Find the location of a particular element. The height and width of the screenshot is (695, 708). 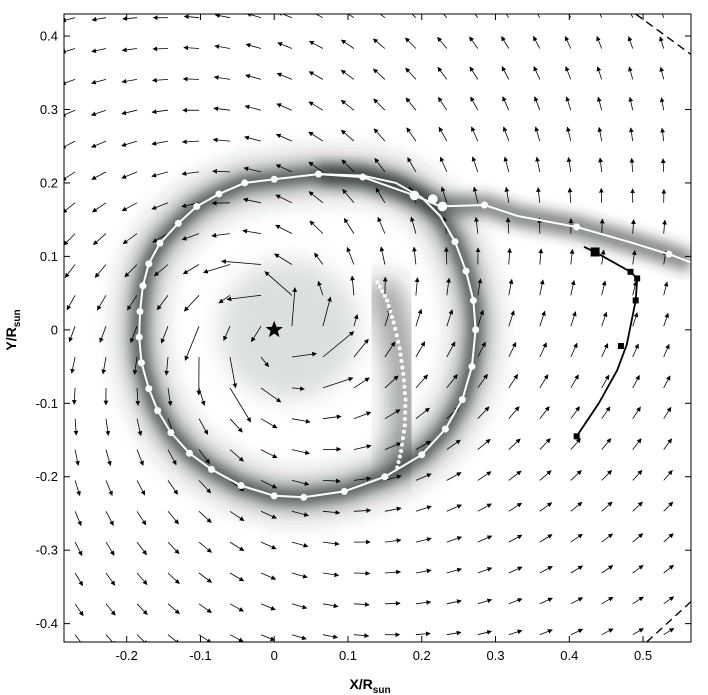

white-stream-marker is located at coordinates (577, 227).